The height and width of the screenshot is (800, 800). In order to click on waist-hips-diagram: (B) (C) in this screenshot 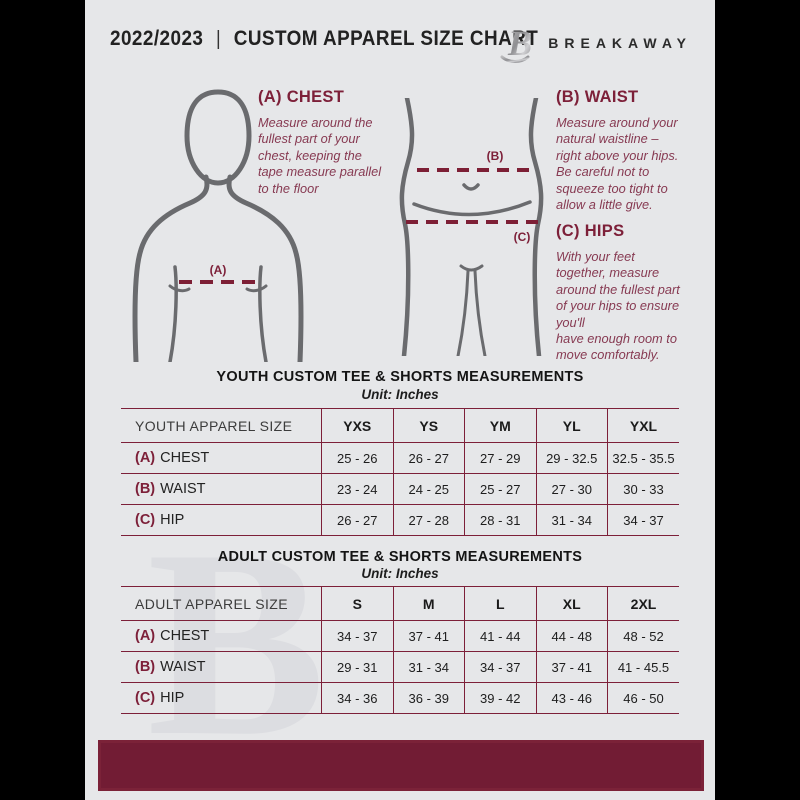, I will do `click(471, 227)`.